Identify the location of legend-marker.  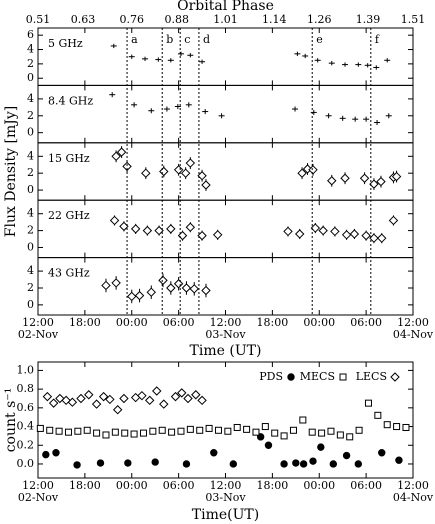
(291, 377).